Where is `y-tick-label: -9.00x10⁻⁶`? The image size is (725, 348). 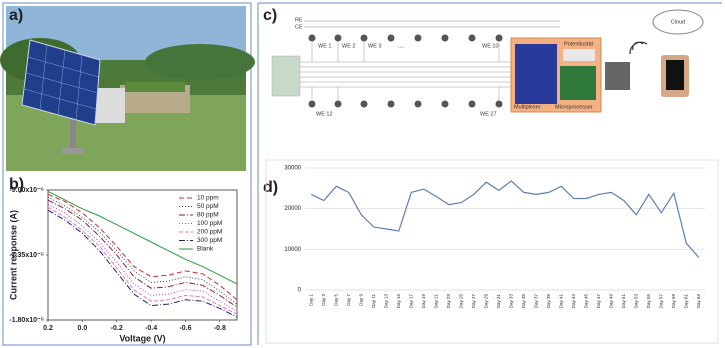 y-tick-label: -9.00x10⁻⁶ is located at coordinates (26, 190).